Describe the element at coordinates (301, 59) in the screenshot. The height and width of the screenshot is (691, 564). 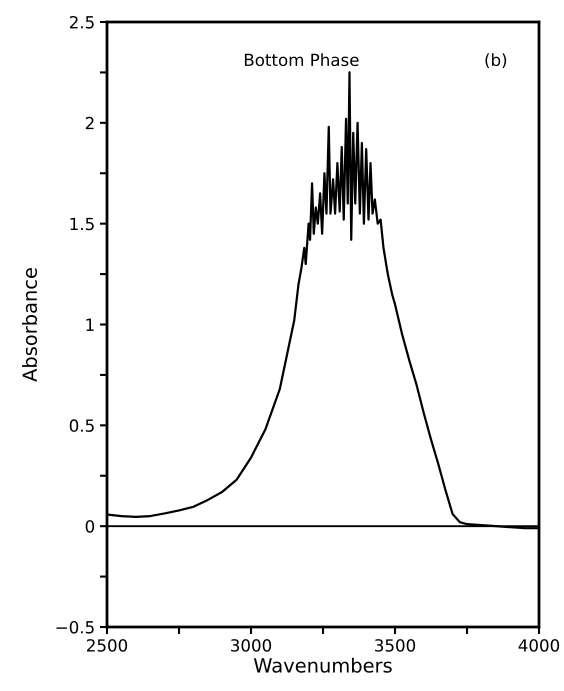
I see `annotation: Bottom Phase` at that location.